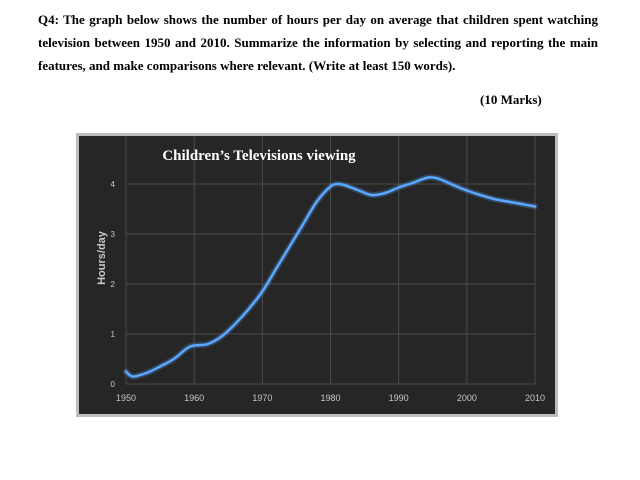 The image size is (640, 480). Describe the element at coordinates (467, 398) in the screenshot. I see `x-tick-label: 2000` at that location.